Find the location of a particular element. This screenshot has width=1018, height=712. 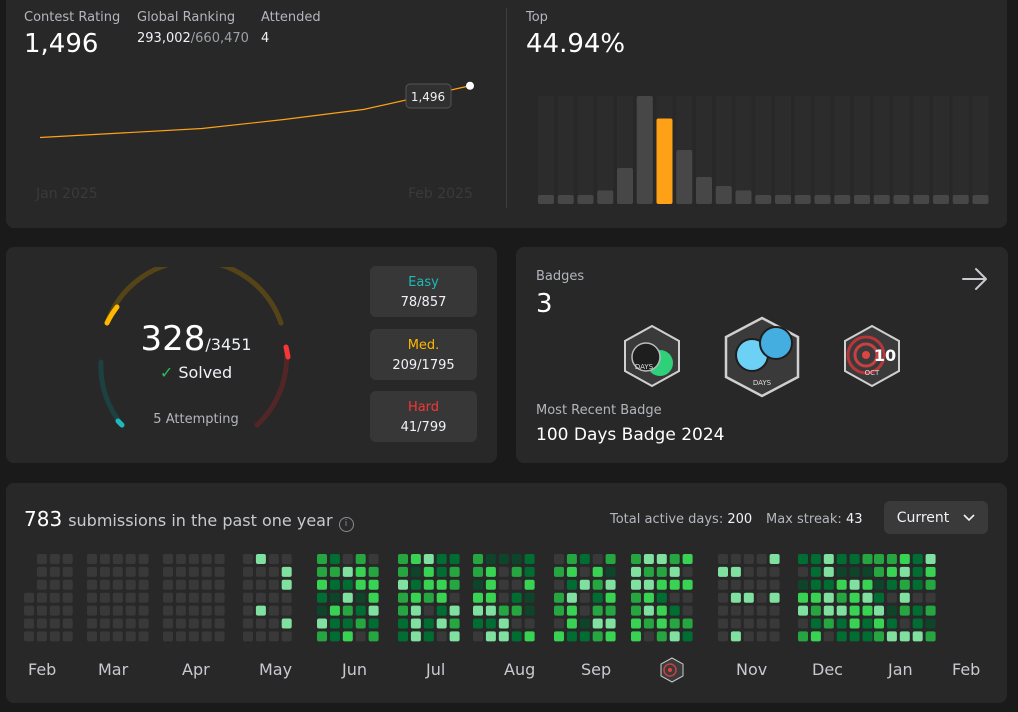

medium-stat-box: Med. 209/1795 is located at coordinates (423, 354).